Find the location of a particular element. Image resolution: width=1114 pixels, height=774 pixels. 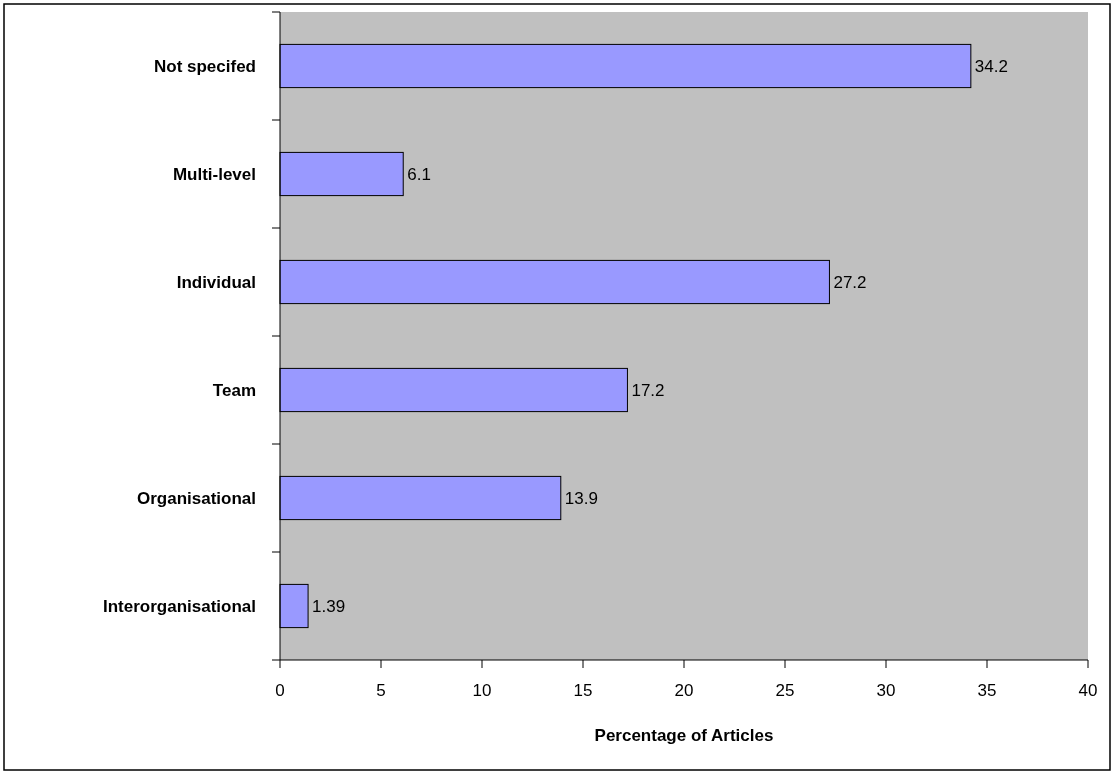

data-label: 6.1 is located at coordinates (419, 174).